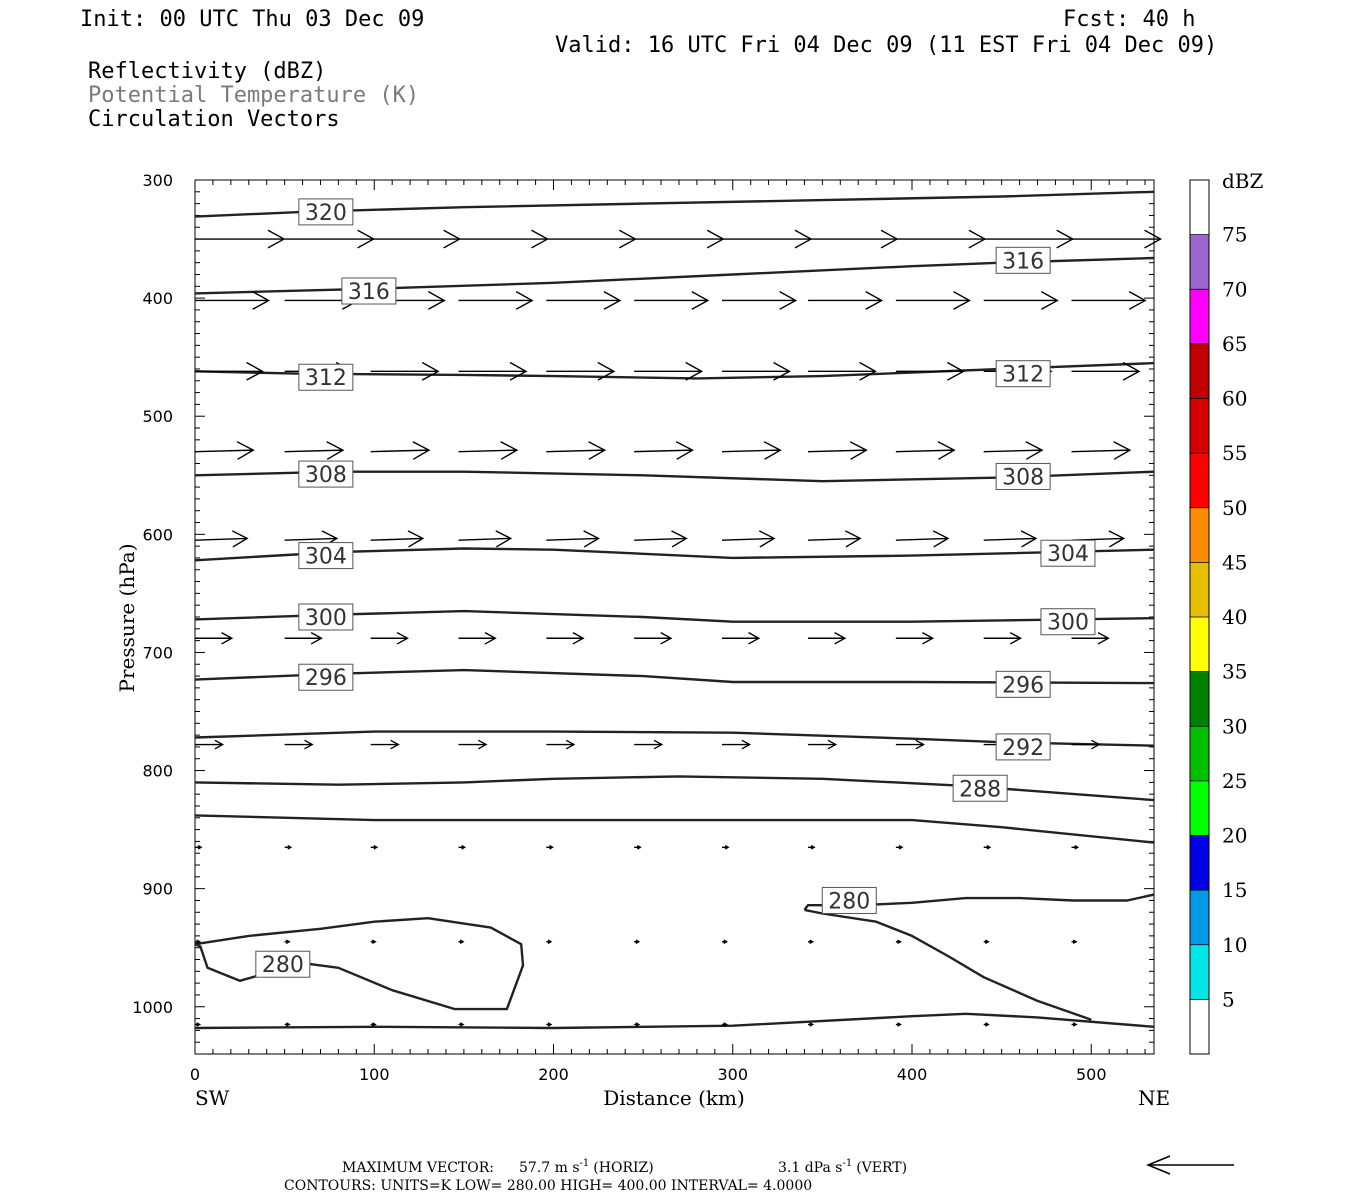 The width and height of the screenshot is (1350, 1200). I want to click on contour-label: 300, so click(1068, 622).